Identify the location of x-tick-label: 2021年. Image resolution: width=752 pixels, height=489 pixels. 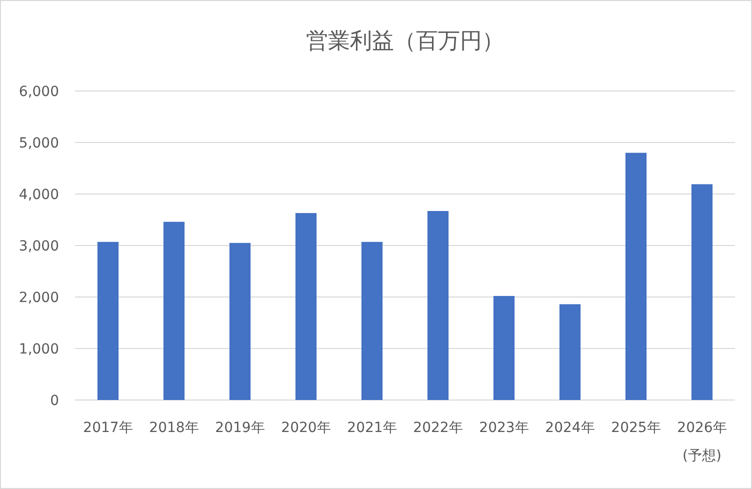
(372, 428).